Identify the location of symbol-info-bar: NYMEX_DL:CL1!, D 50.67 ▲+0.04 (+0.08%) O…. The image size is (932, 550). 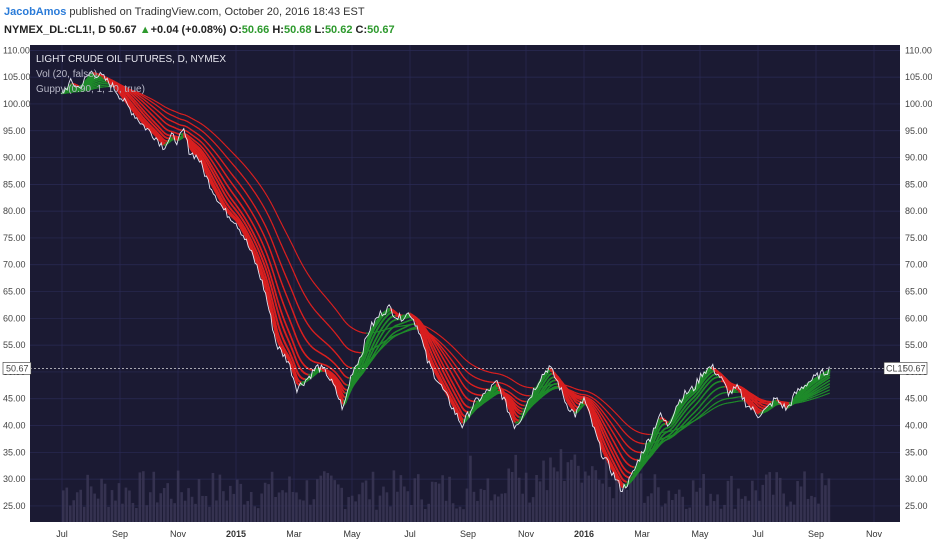
(199, 30).